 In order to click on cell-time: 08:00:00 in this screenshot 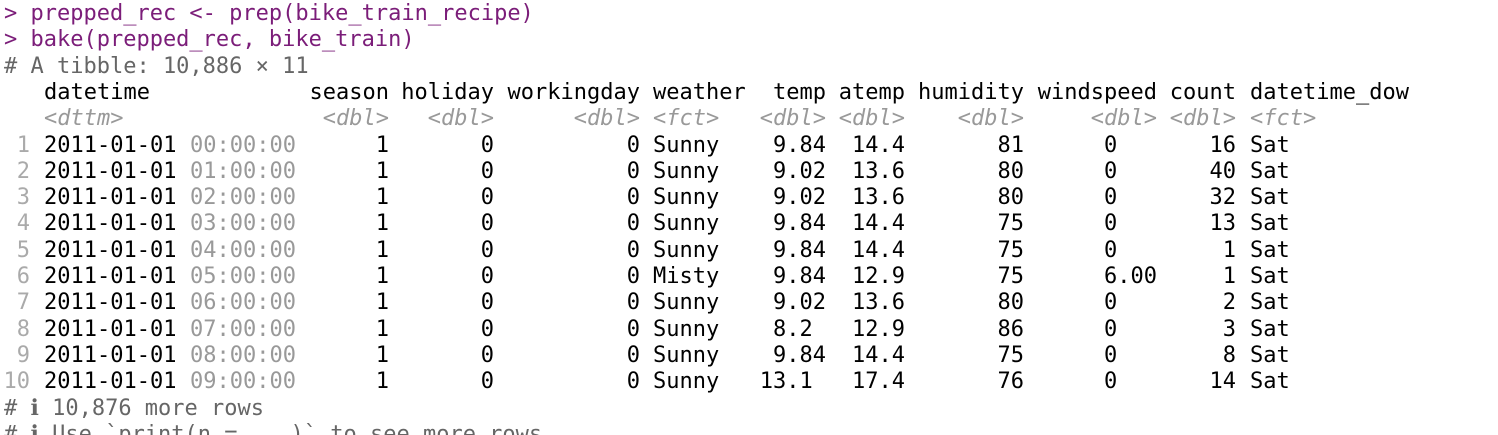, I will do `click(243, 355)`.